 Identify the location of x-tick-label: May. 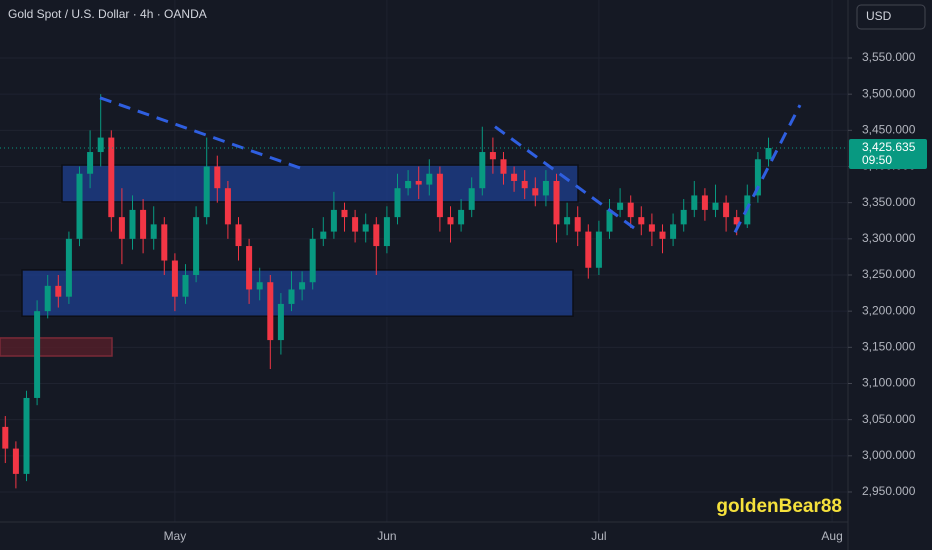
(175, 536).